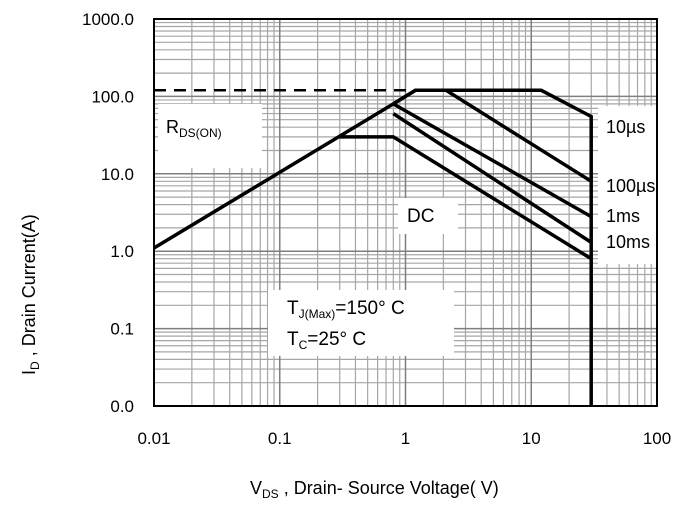 The image size is (696, 505). I want to click on x-tick-label: 0.01, so click(153, 438).